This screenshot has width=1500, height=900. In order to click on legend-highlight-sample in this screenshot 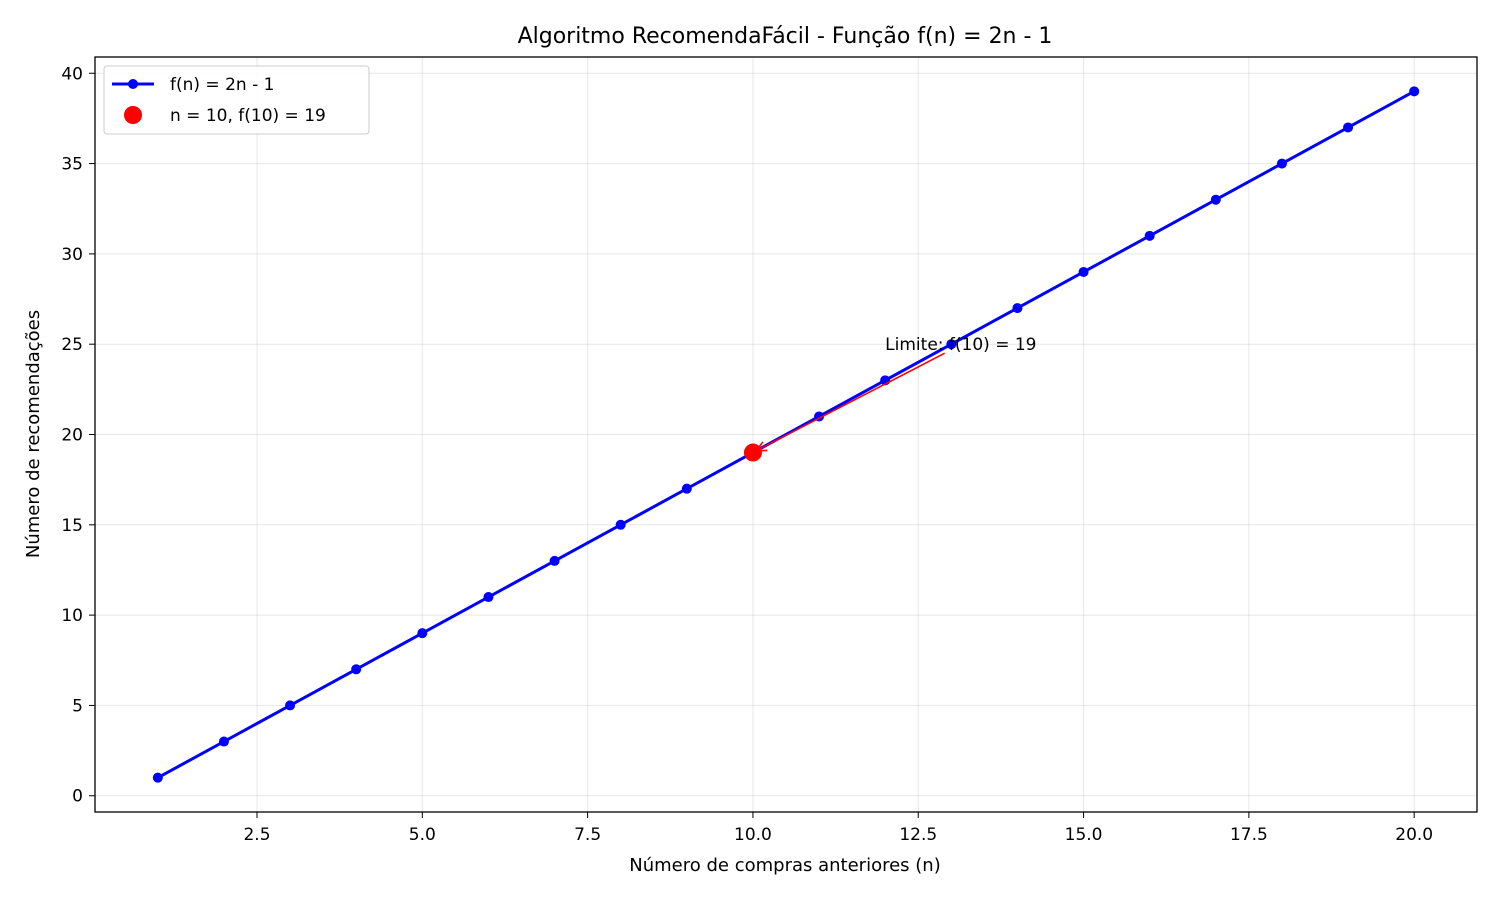, I will do `click(133, 115)`.